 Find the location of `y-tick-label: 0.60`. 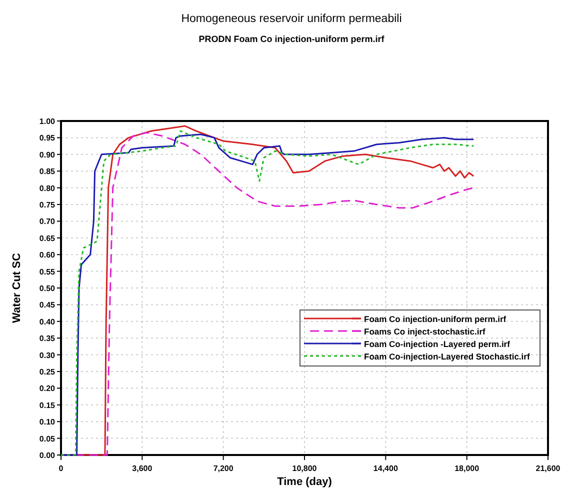

y-tick-label: 0.60 is located at coordinates (47, 255).